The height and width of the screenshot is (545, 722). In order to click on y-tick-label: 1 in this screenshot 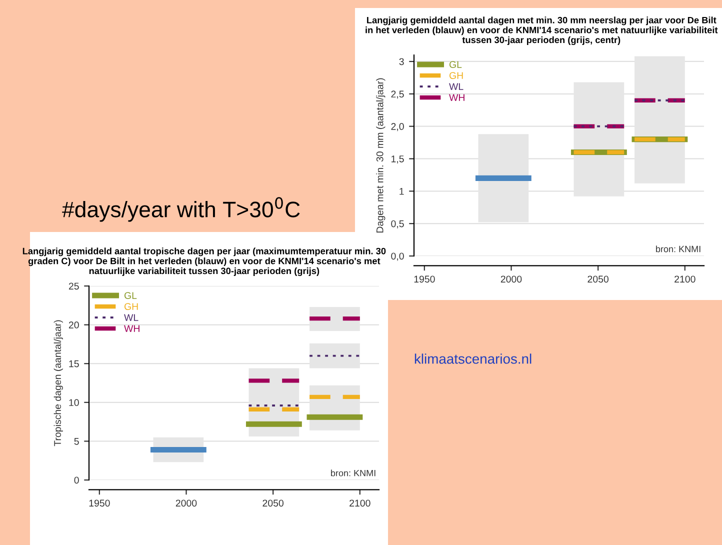, I will do `click(402, 191)`.